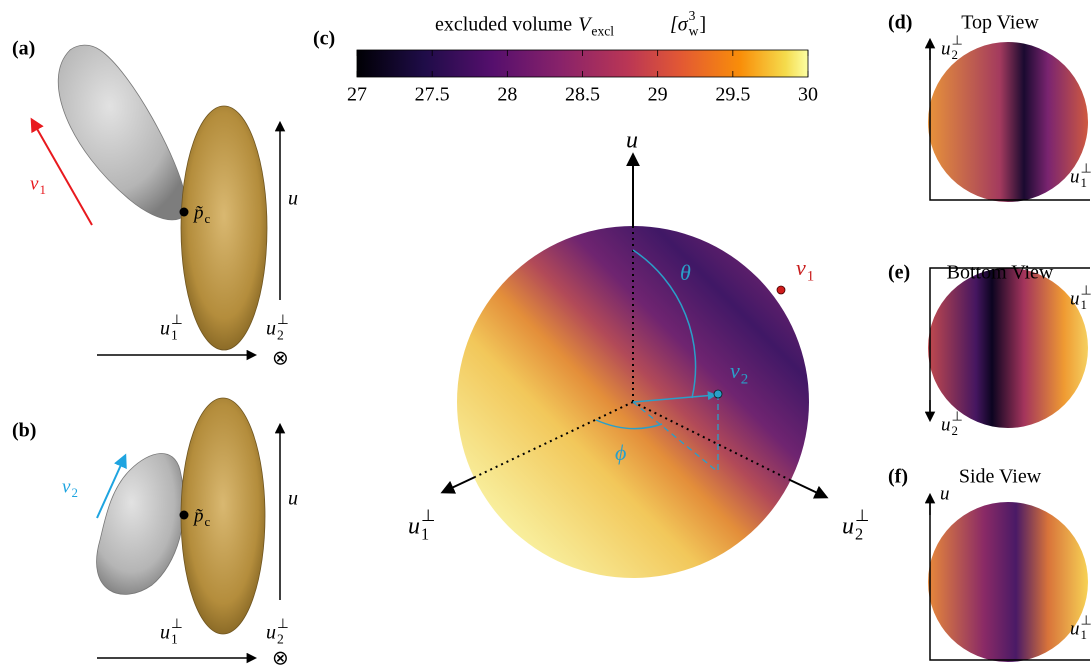 The image size is (1092, 669). What do you see at coordinates (585, 25) in the screenshot?
I see `colorbar-symbol: V` at bounding box center [585, 25].